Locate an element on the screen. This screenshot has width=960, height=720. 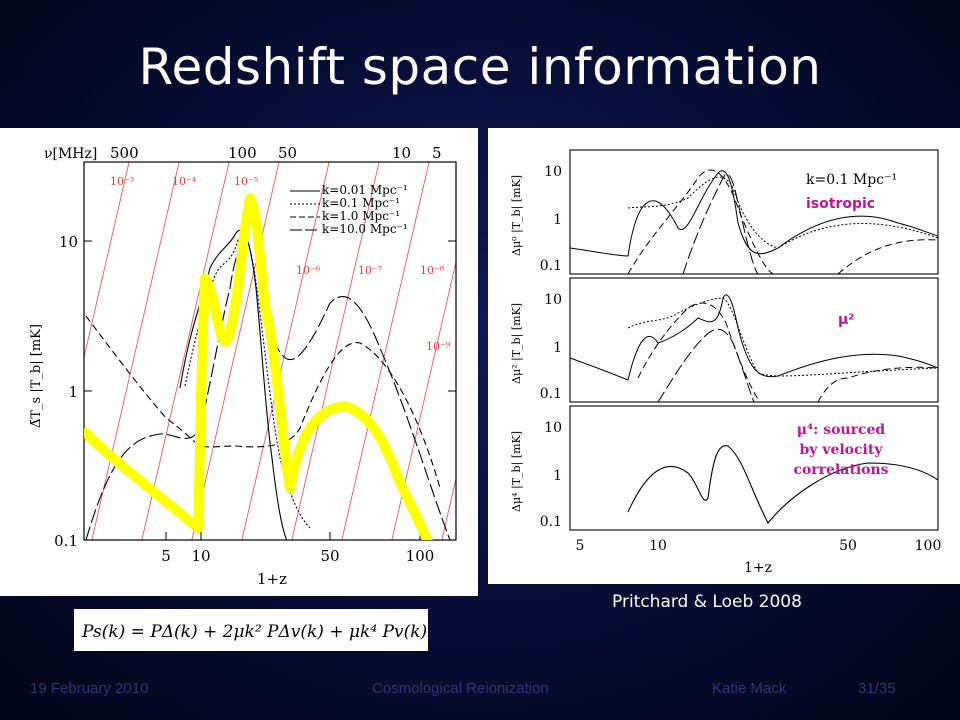
citation: Pritchard & Loeb 2008 is located at coordinates (707, 602).